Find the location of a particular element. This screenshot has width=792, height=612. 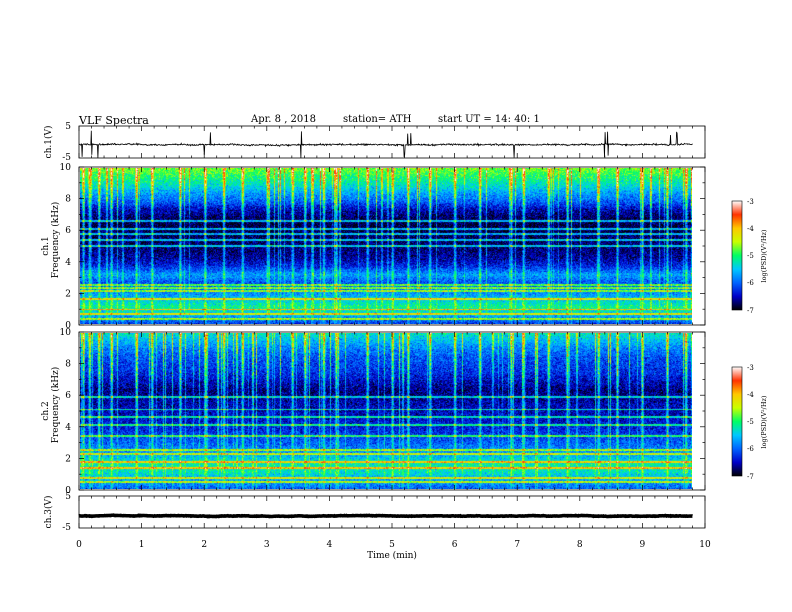

observation-date: Apr. 8 , 2018 is located at coordinates (284, 119).